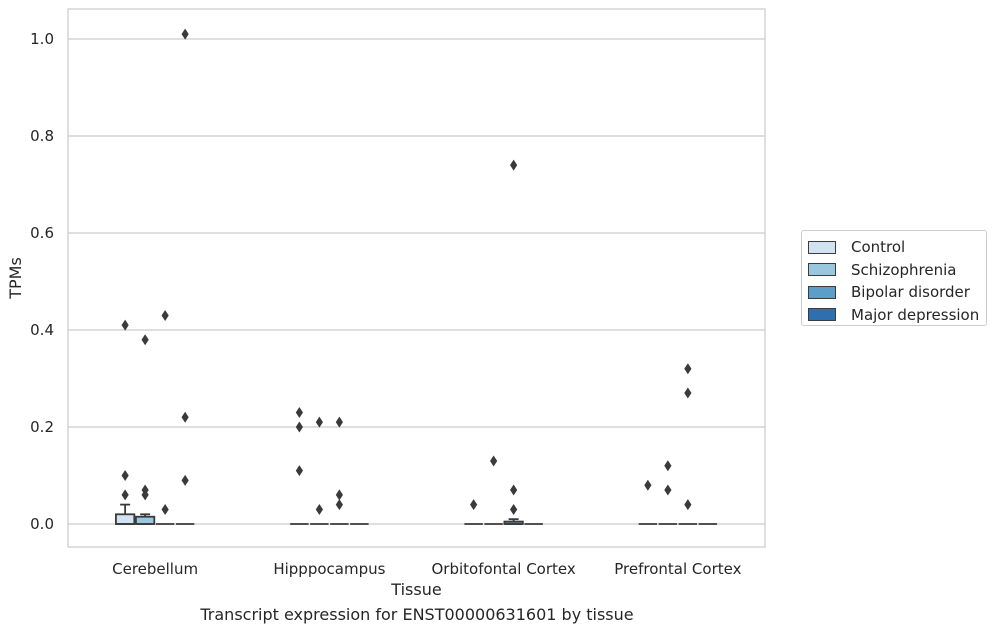 This screenshot has height=634, width=997. I want to click on legend-item: Bipolar disorder, so click(897, 292).